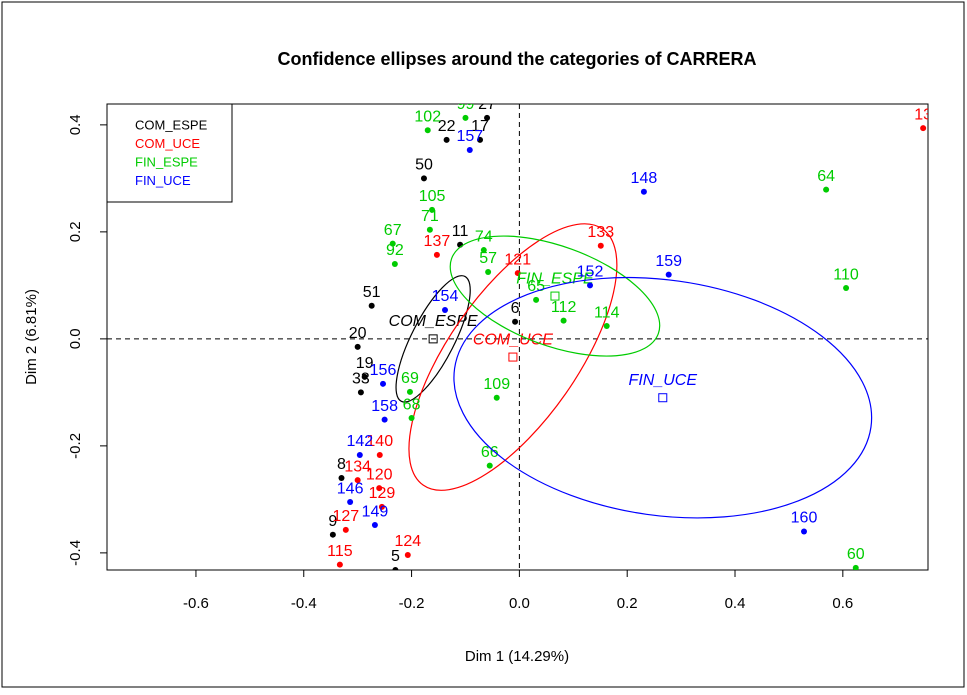  Describe the element at coordinates (75, 338) in the screenshot. I see `y-tick-label: 0.0` at that location.